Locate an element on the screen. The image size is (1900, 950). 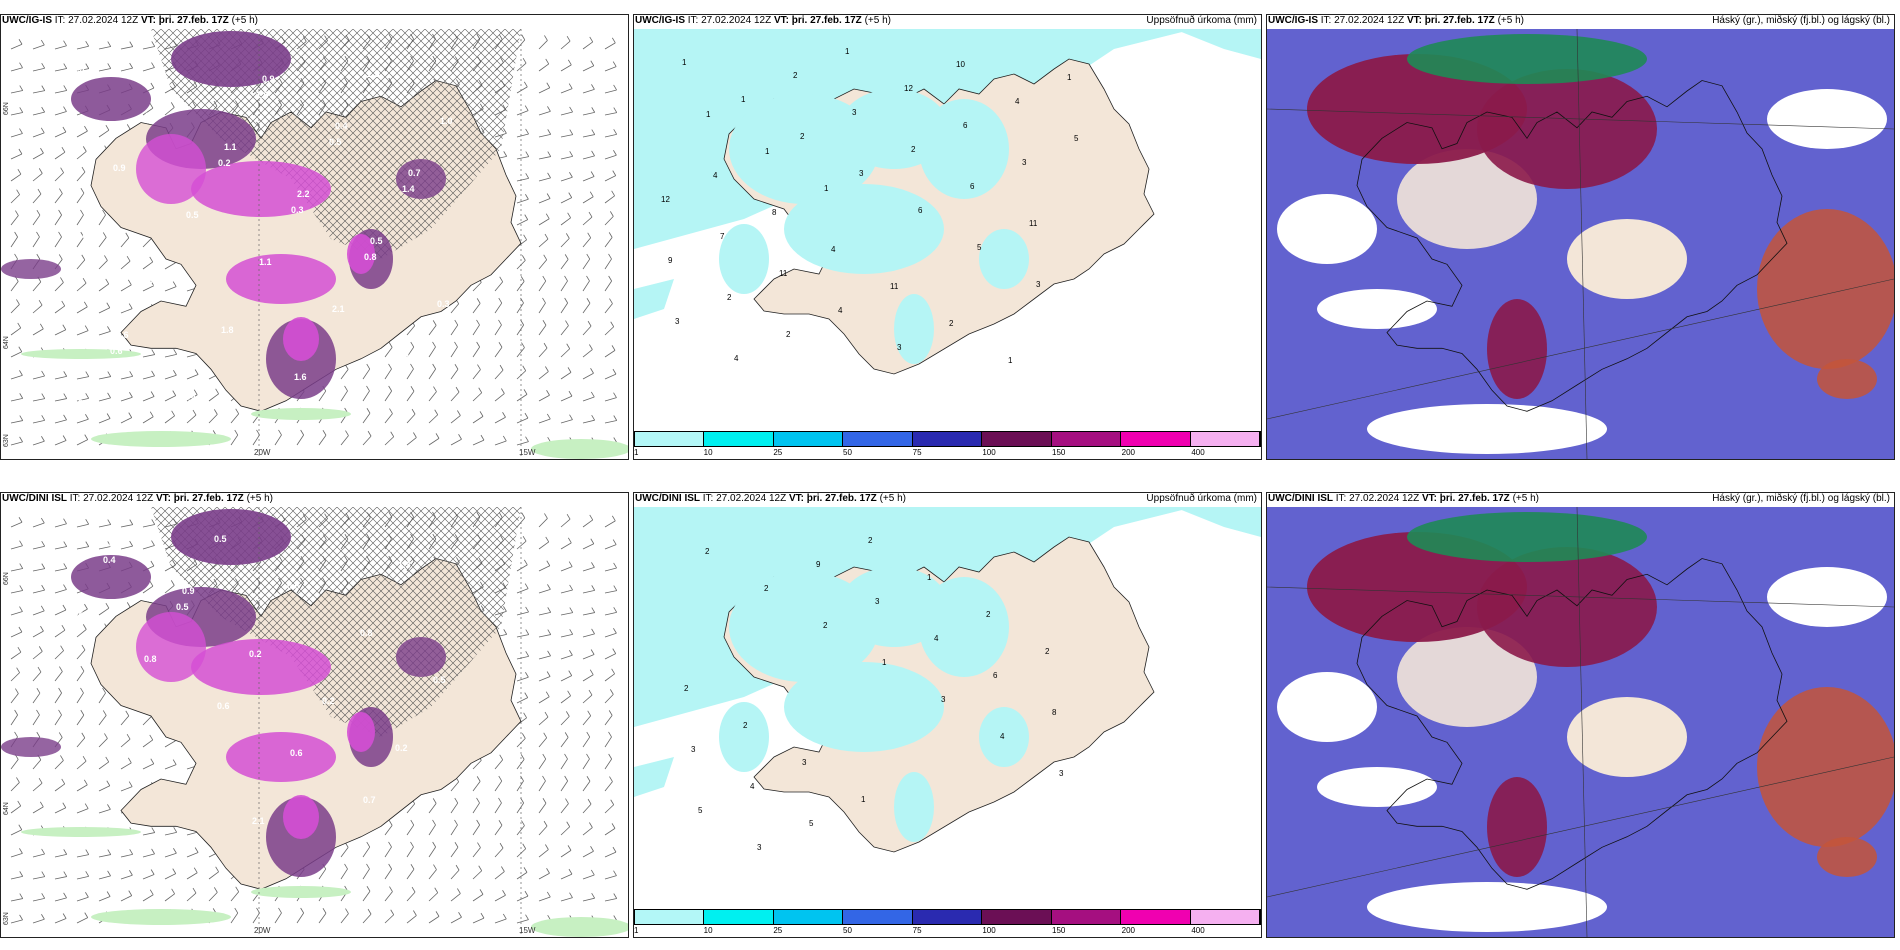
precip-value-label: 1.7 is located at coordinates (185, 774).